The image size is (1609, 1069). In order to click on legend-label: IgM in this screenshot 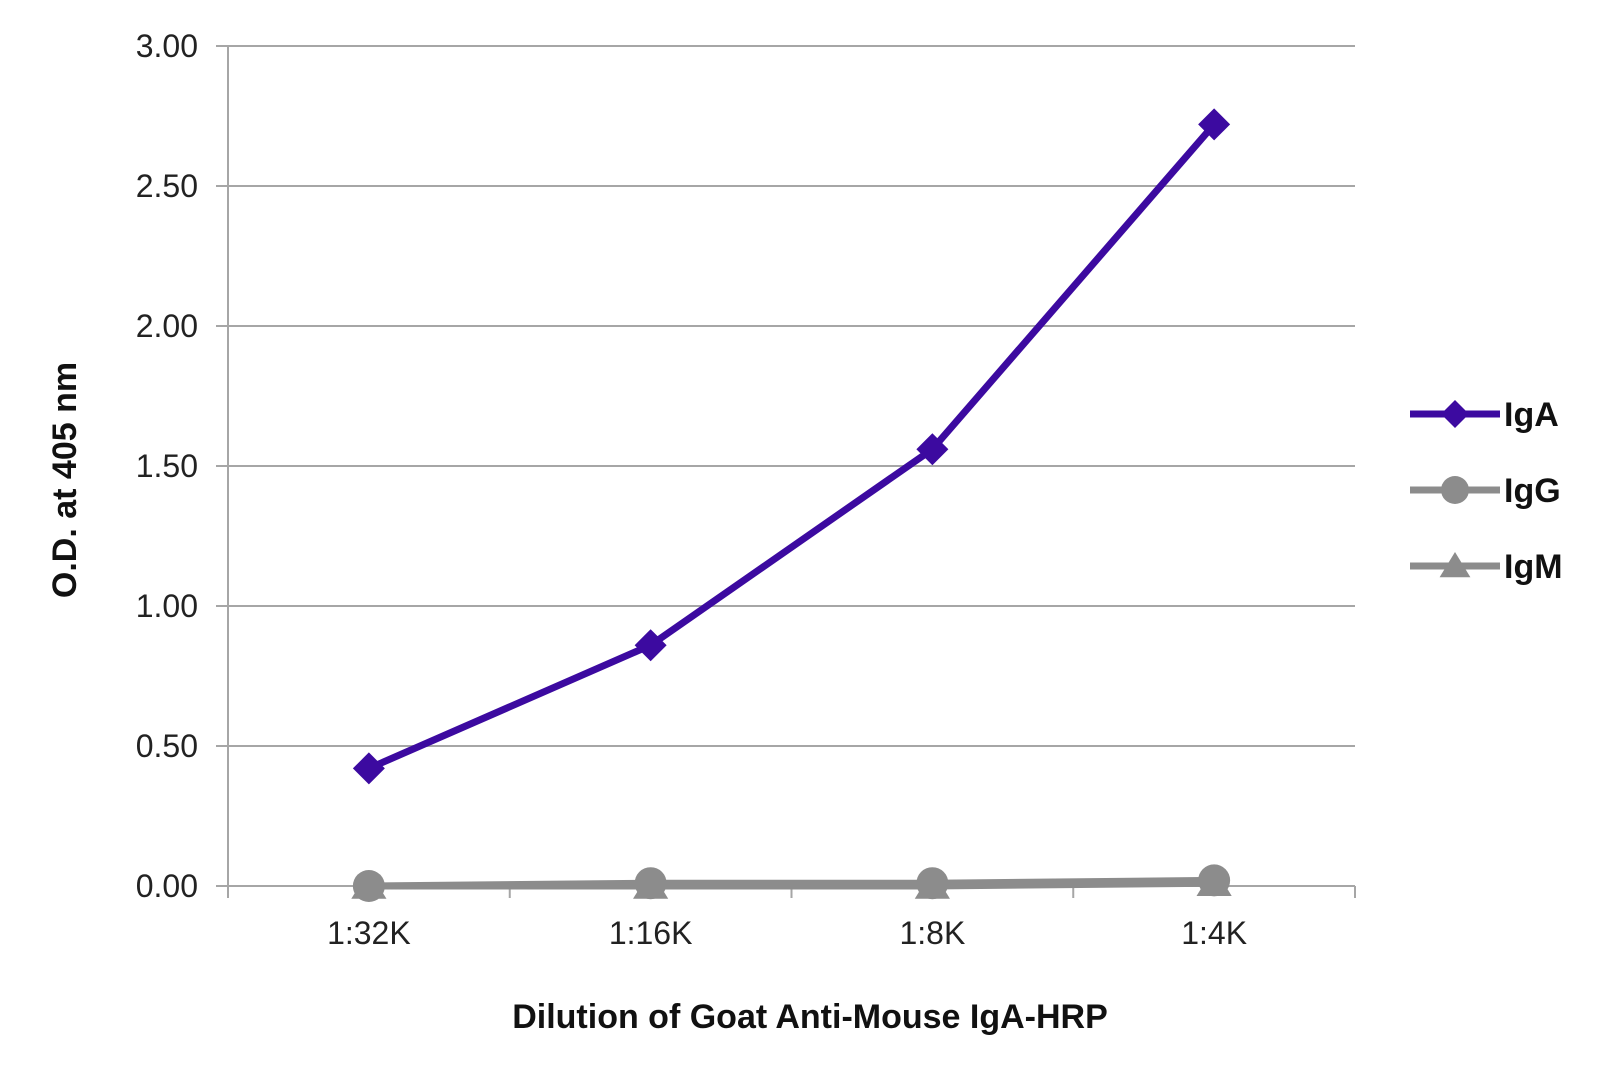, I will do `click(1533, 567)`.